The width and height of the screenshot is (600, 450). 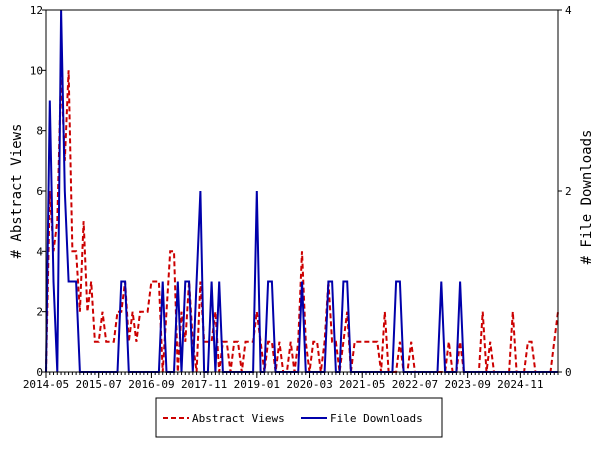 I want to click on y-right-tick-label: 4, so click(x=568, y=10).